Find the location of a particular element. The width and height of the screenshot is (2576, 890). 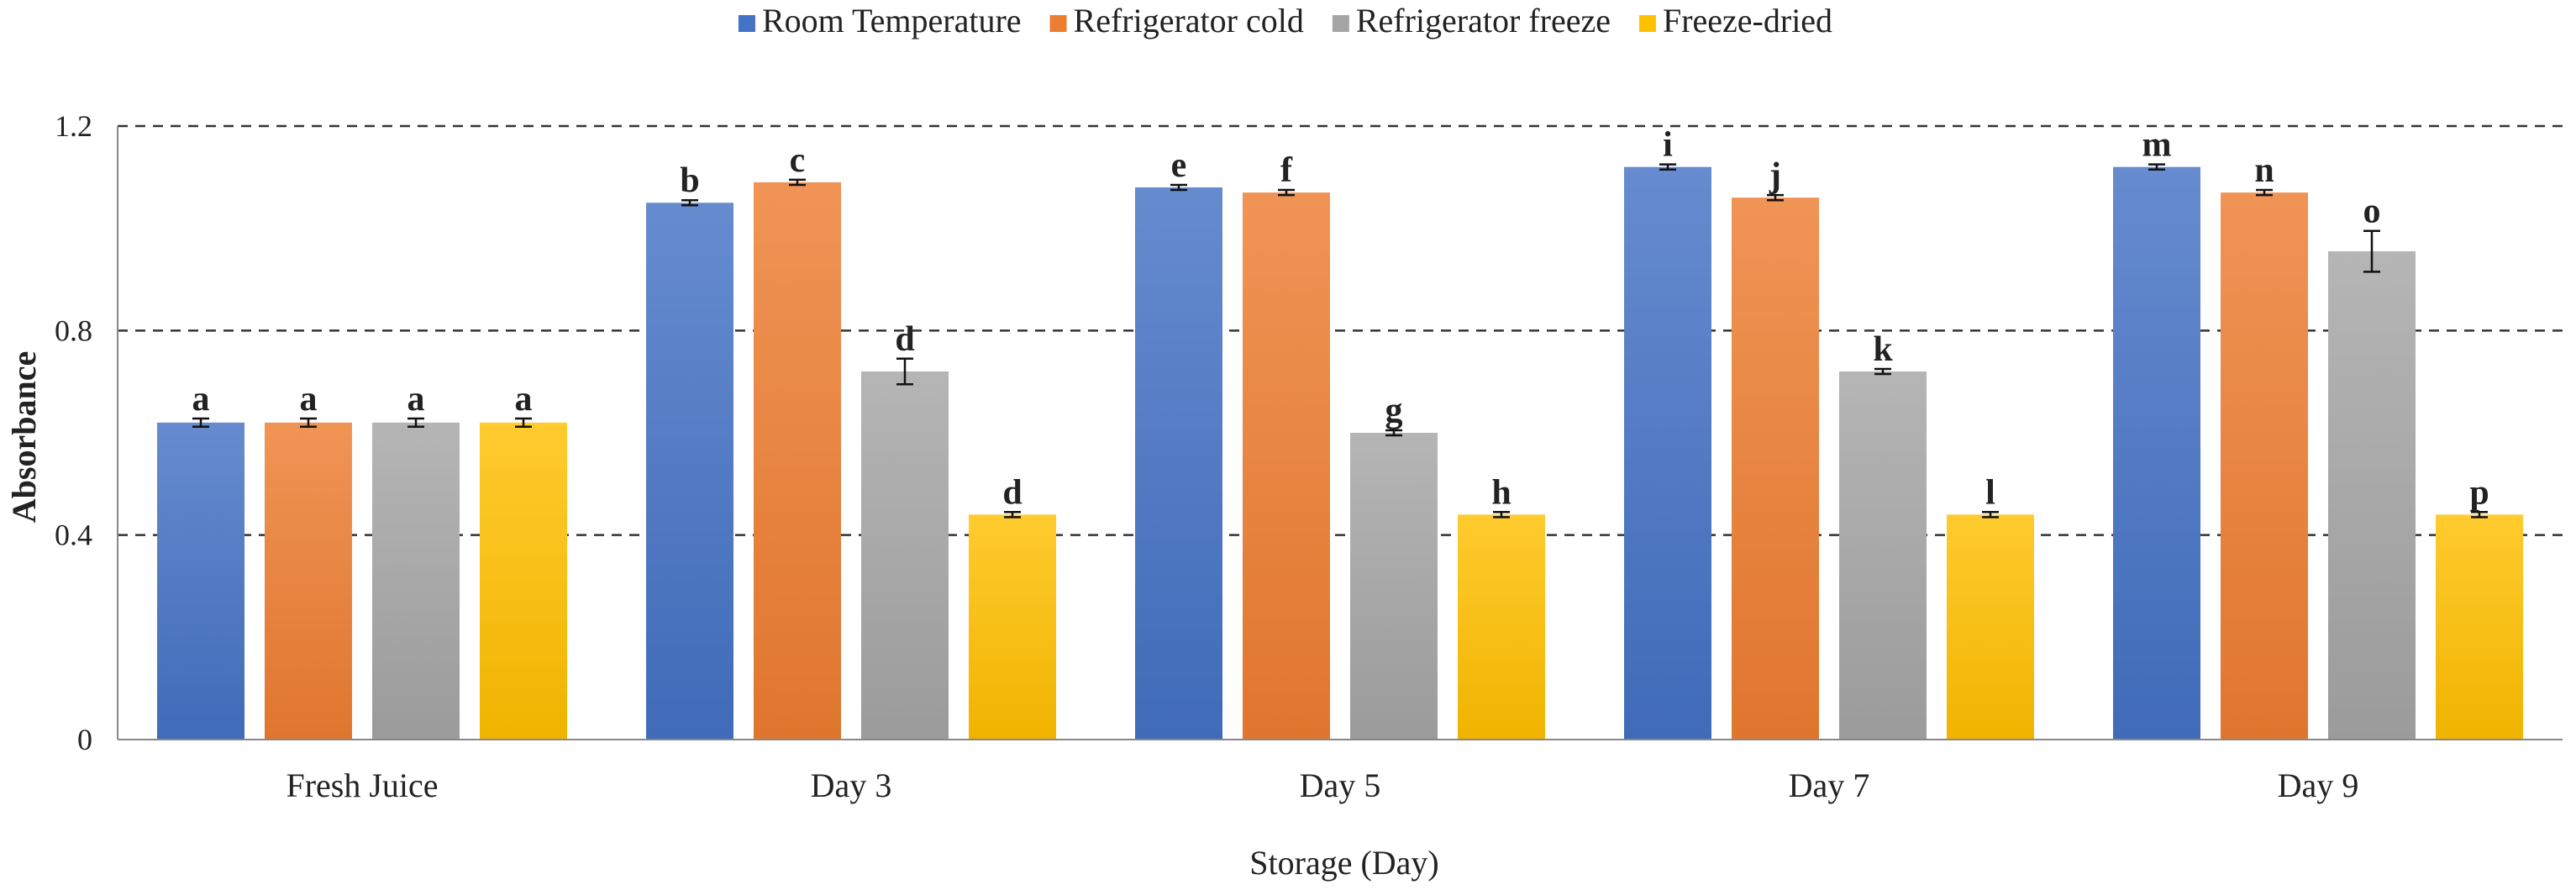

legend-item-freeze-dried: Freeze-dried is located at coordinates (1735, 21).